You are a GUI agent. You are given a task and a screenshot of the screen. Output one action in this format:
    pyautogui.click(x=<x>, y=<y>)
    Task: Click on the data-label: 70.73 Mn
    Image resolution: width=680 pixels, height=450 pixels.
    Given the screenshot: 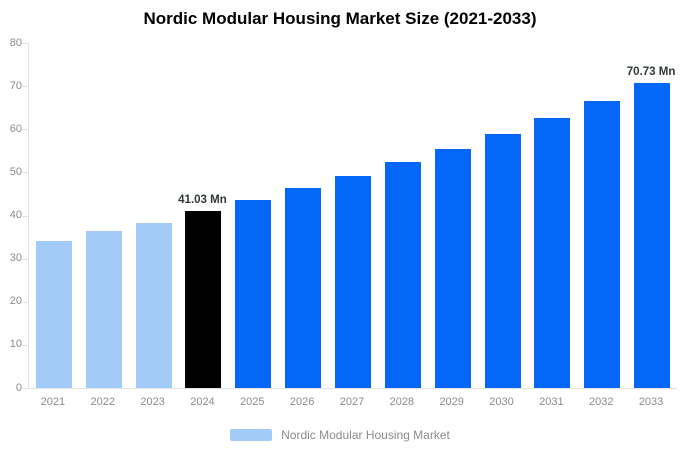 What is the action you would take?
    pyautogui.click(x=651, y=71)
    